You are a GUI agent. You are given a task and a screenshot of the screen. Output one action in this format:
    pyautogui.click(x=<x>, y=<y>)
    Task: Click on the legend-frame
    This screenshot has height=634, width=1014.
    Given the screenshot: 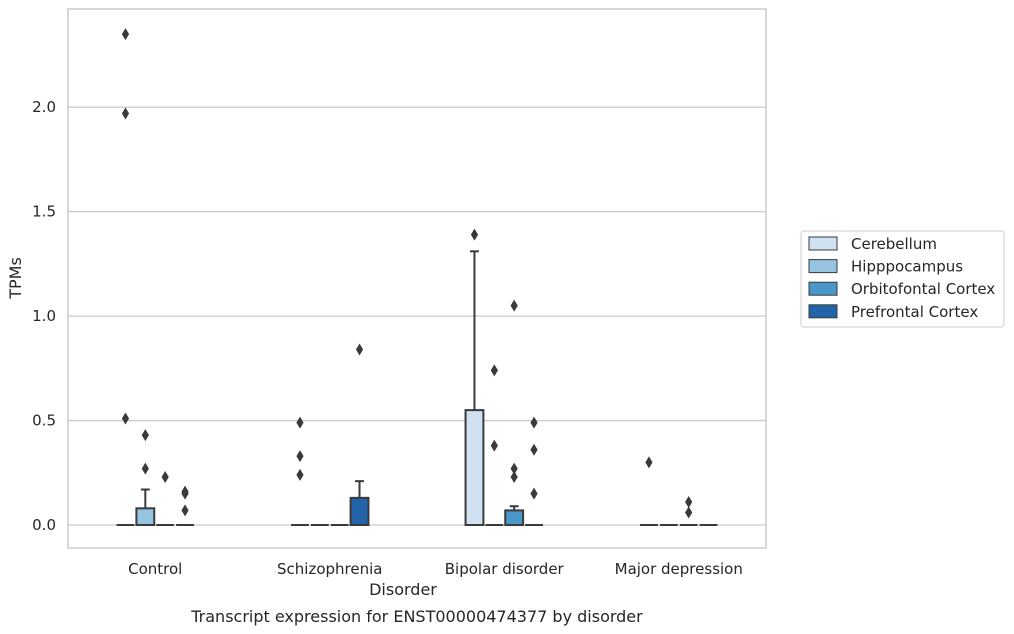 What is the action you would take?
    pyautogui.click(x=902, y=279)
    